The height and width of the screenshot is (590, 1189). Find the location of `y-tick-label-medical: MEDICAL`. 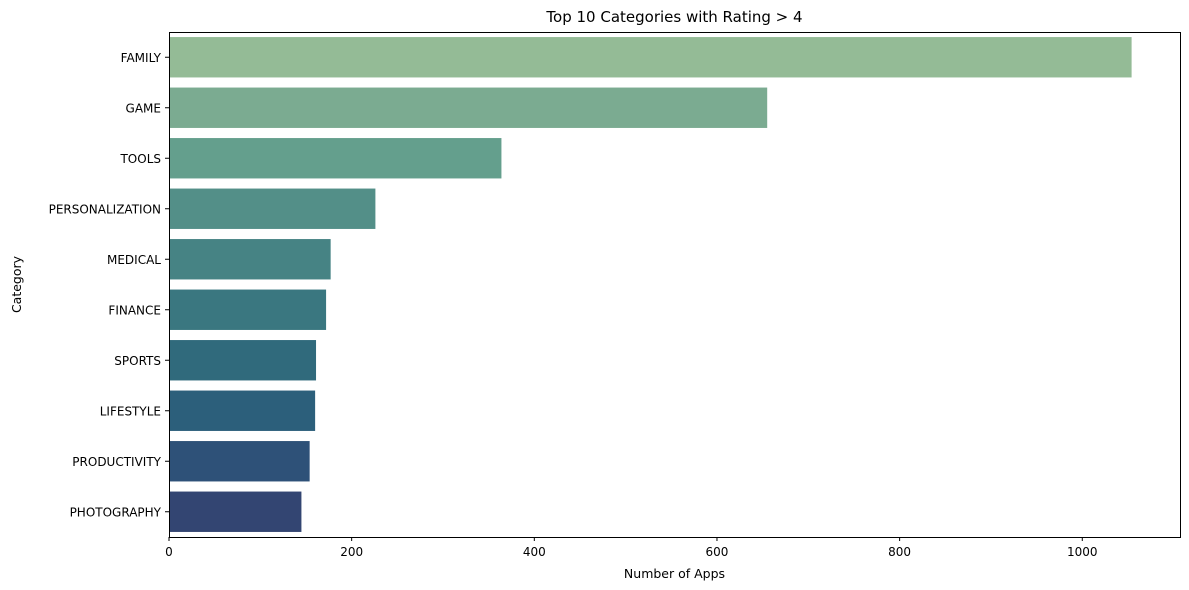

y-tick-label-medical: MEDICAL is located at coordinates (134, 260).